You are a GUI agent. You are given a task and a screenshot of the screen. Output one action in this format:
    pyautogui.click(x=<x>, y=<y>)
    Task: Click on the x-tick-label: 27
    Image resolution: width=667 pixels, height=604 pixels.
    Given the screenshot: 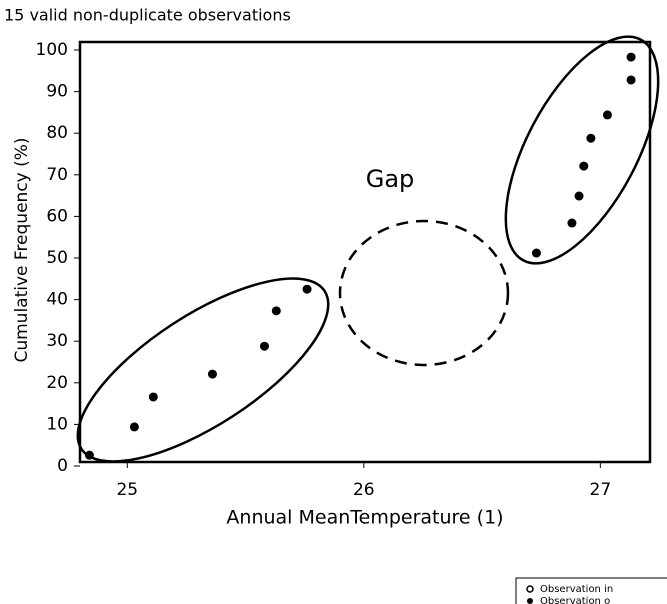 What is the action you would take?
    pyautogui.click(x=601, y=490)
    